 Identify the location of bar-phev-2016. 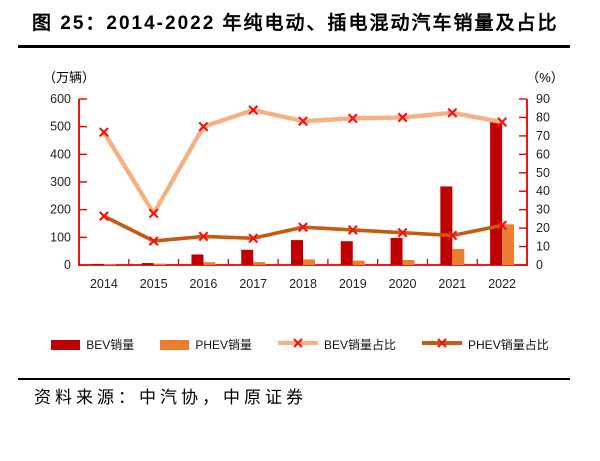
(209, 263).